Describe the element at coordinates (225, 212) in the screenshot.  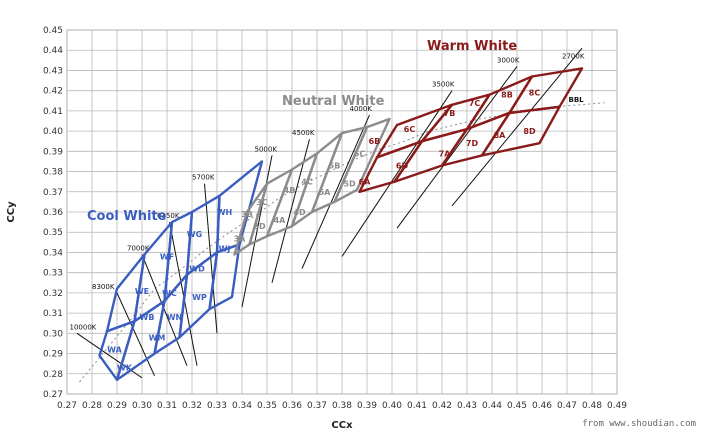
I see `bin-label-wh: WH` at that location.